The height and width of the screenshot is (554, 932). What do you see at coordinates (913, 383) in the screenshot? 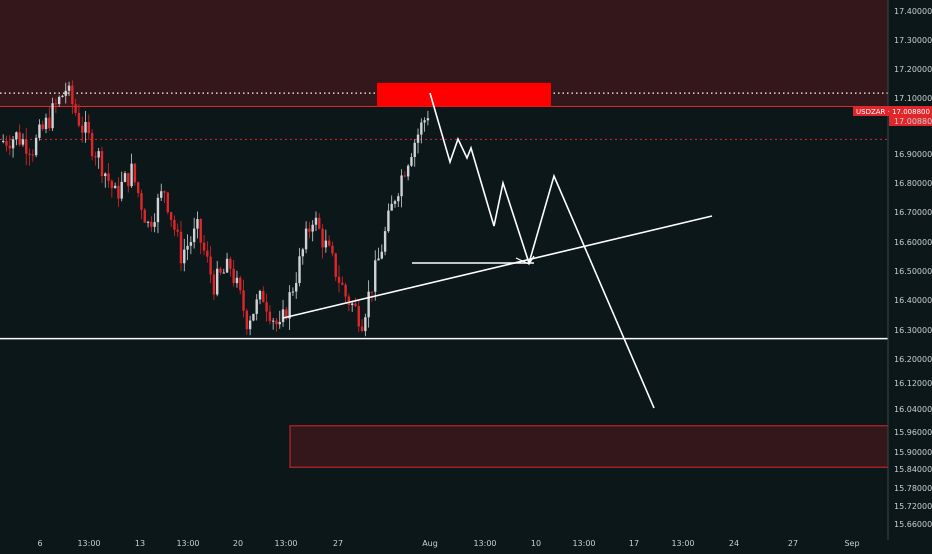
I see `price-tick-label: 16.120000` at bounding box center [913, 383].